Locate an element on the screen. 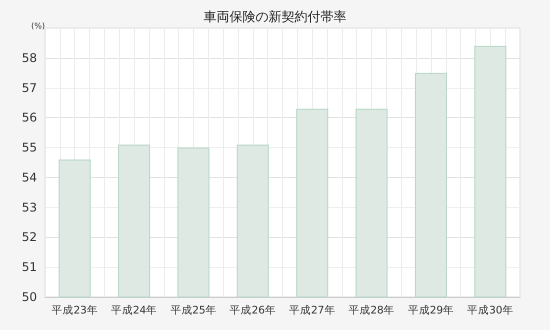 The height and width of the screenshot is (330, 550). y-tick-label: 57 is located at coordinates (29, 87).